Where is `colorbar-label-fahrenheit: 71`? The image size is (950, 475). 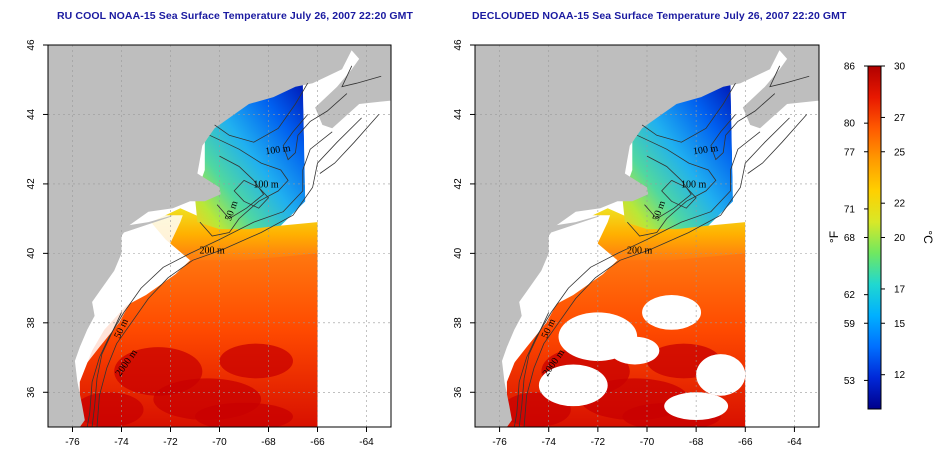 colorbar-label-fahrenheit: 71 is located at coordinates (850, 209).